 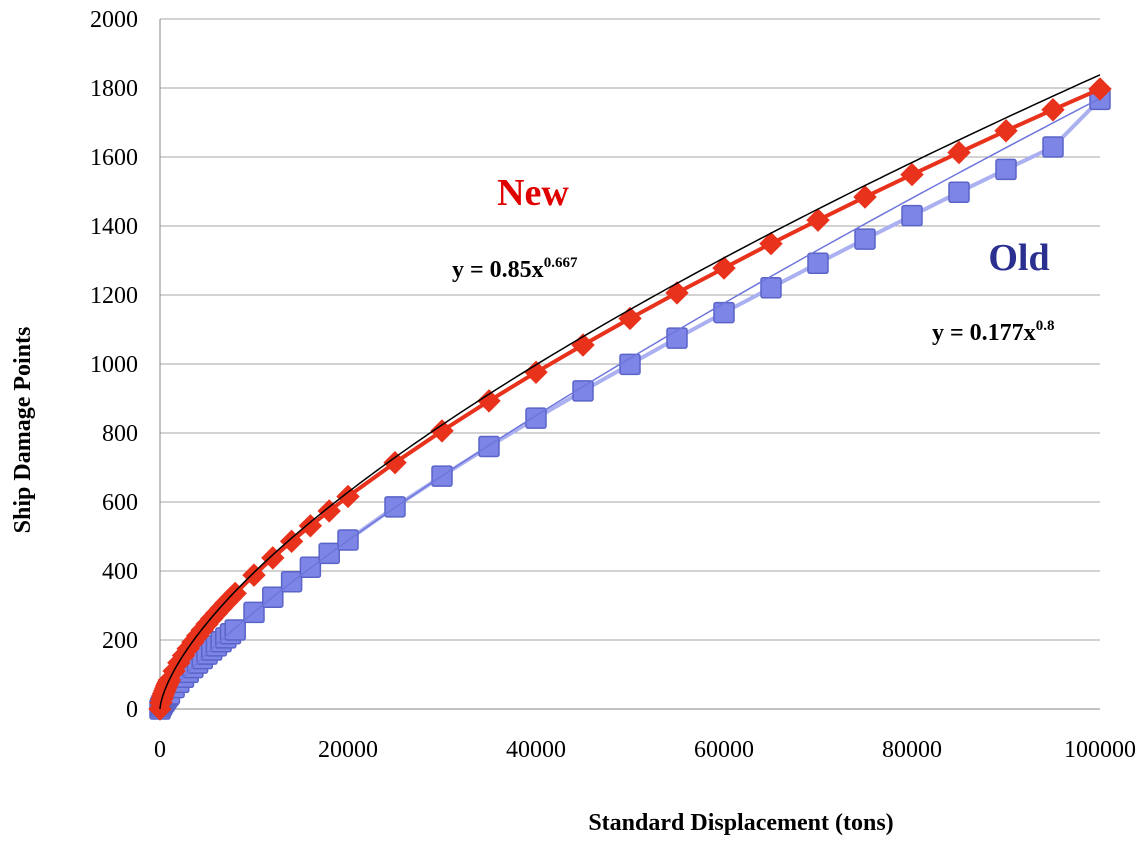 I want to click on x-tick-label: 0, so click(x=160, y=750).